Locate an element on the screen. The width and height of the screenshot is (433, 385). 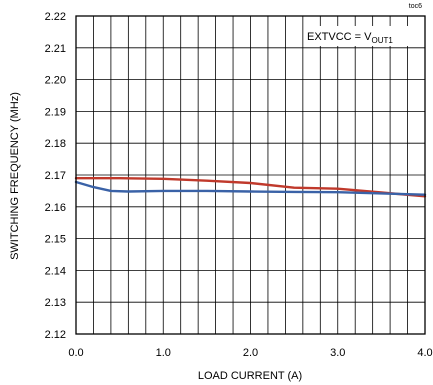
y-tick-label: 2.22 is located at coordinates (55, 17).